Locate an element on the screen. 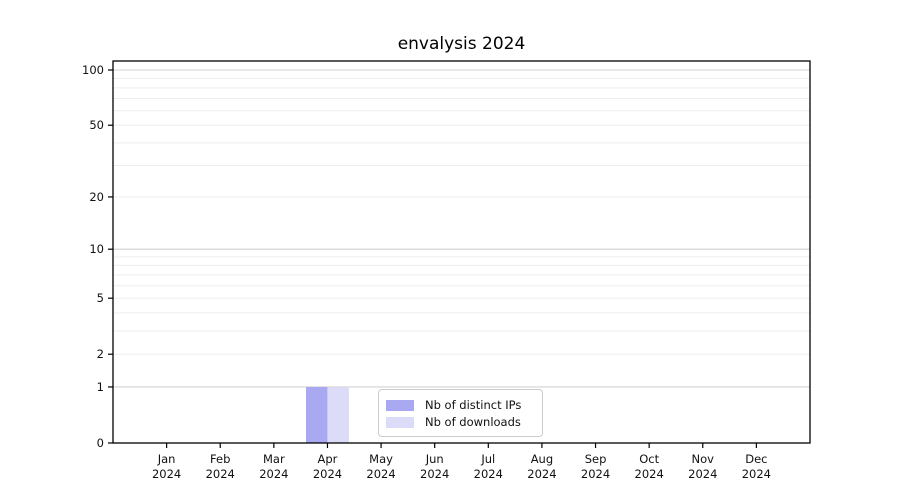  x-tick-label-month: Jul is located at coordinates (487, 459).